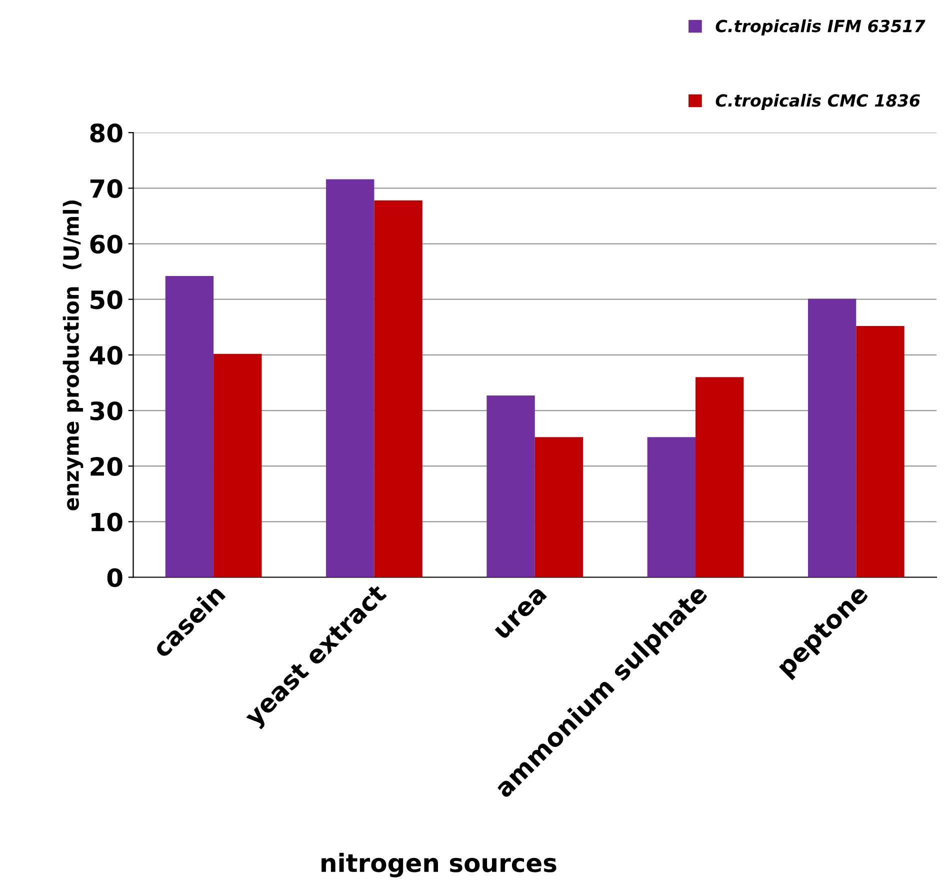  What do you see at coordinates (73, 355) in the screenshot?
I see `y-axis-title: enzyme production (U/ml)` at bounding box center [73, 355].